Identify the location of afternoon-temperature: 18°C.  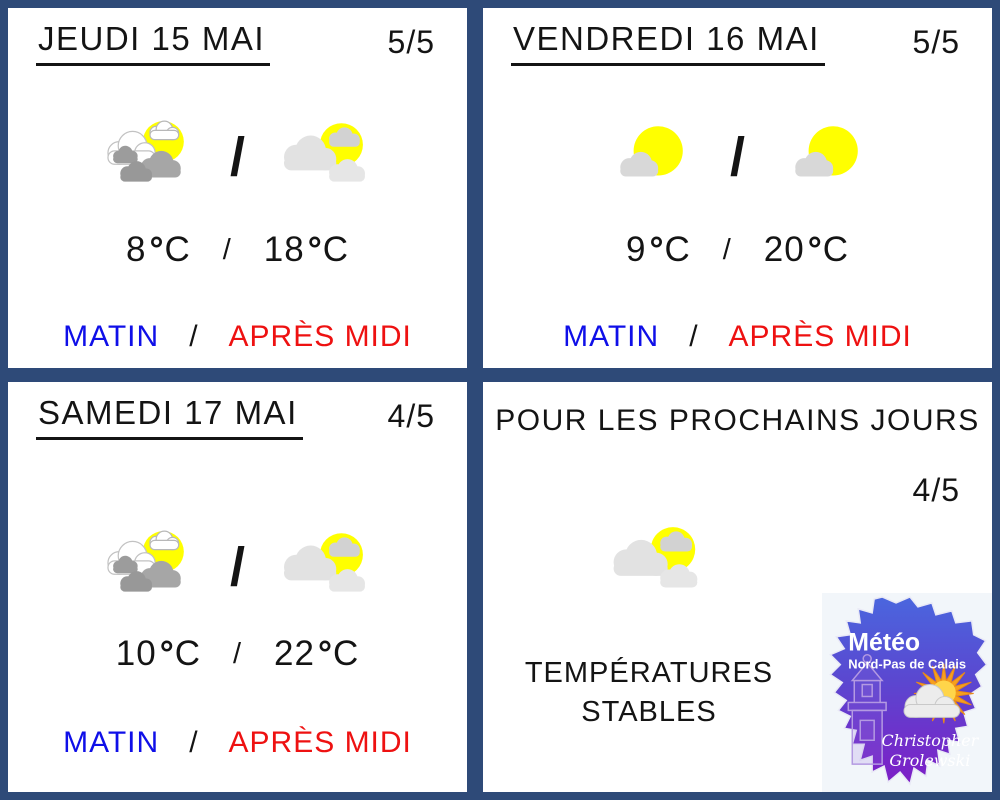
(306, 249).